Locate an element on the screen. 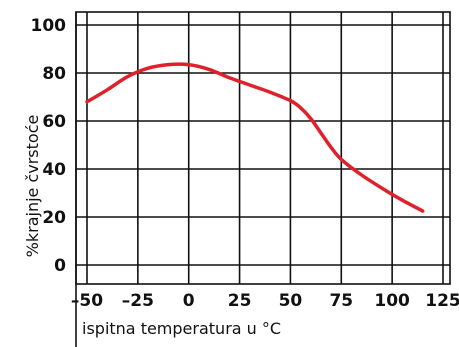 The height and width of the screenshot is (347, 459). y-tick-label: 0 is located at coordinates (60, 266).